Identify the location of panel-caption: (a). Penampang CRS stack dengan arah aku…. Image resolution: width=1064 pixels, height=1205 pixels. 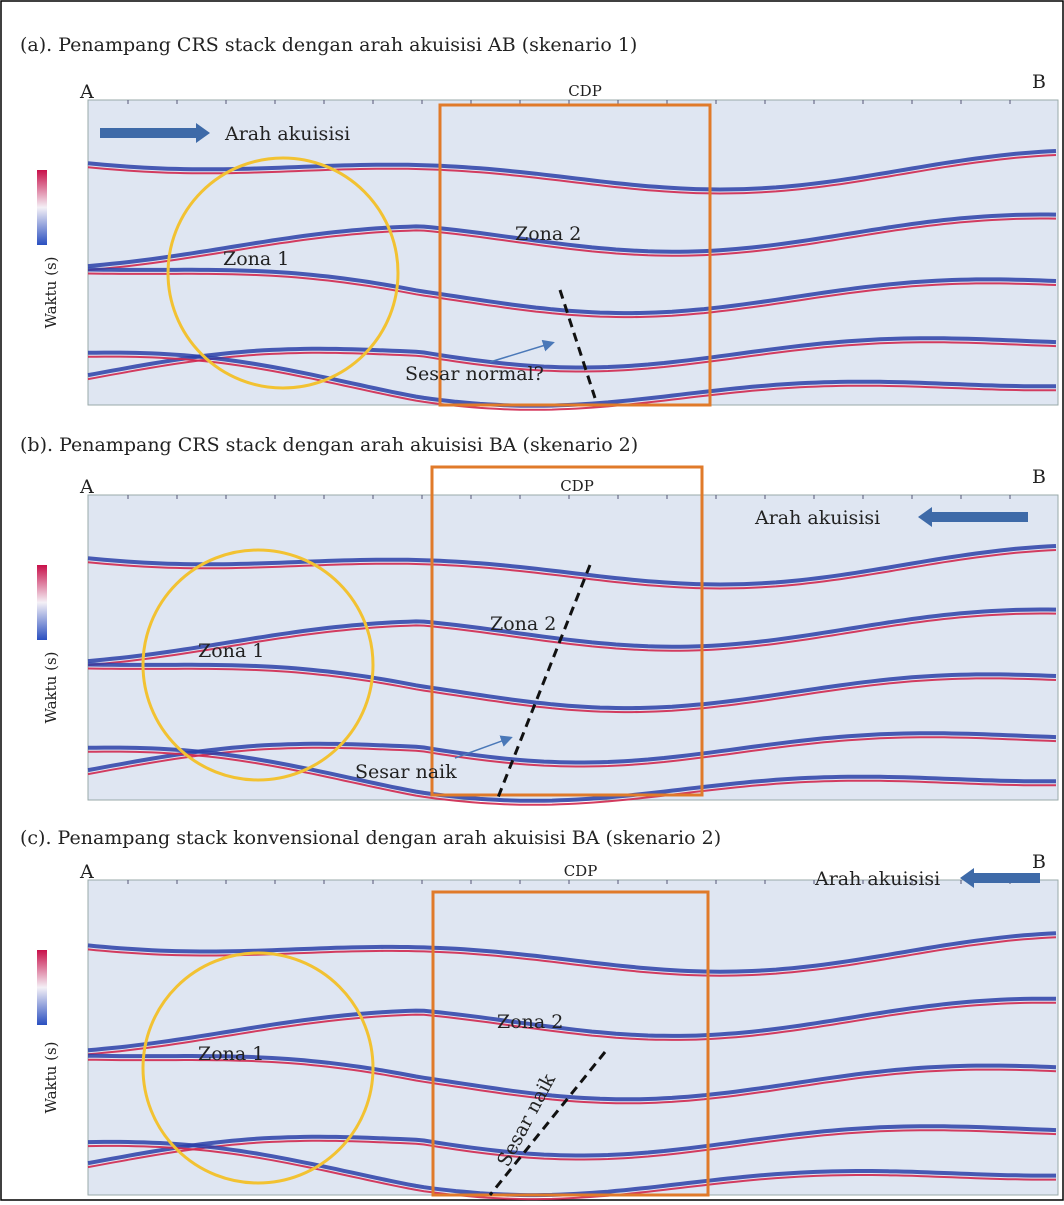
(328, 45).